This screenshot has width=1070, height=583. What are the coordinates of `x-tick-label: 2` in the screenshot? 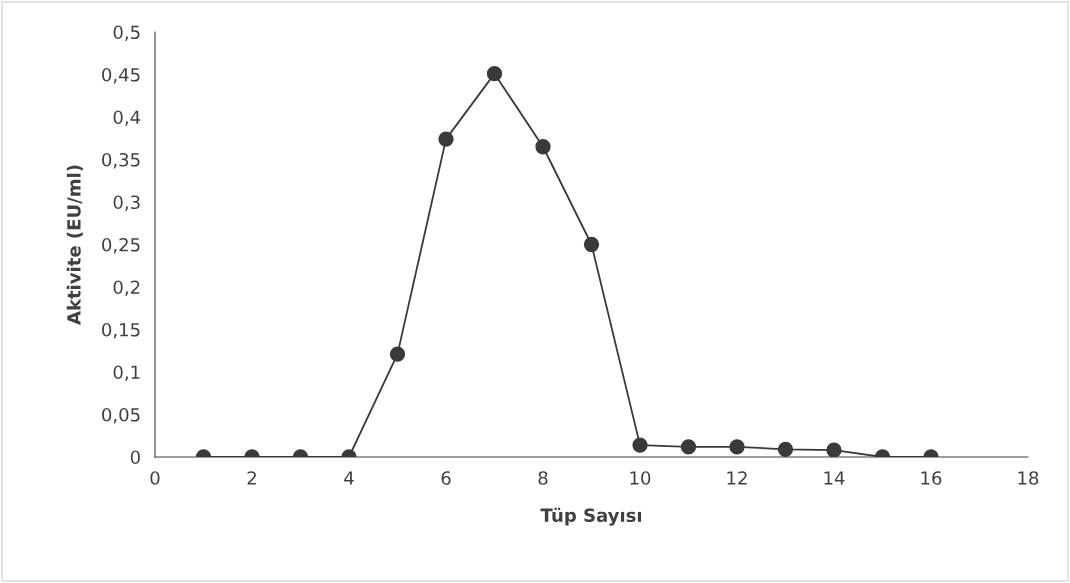 It's located at (251, 478).